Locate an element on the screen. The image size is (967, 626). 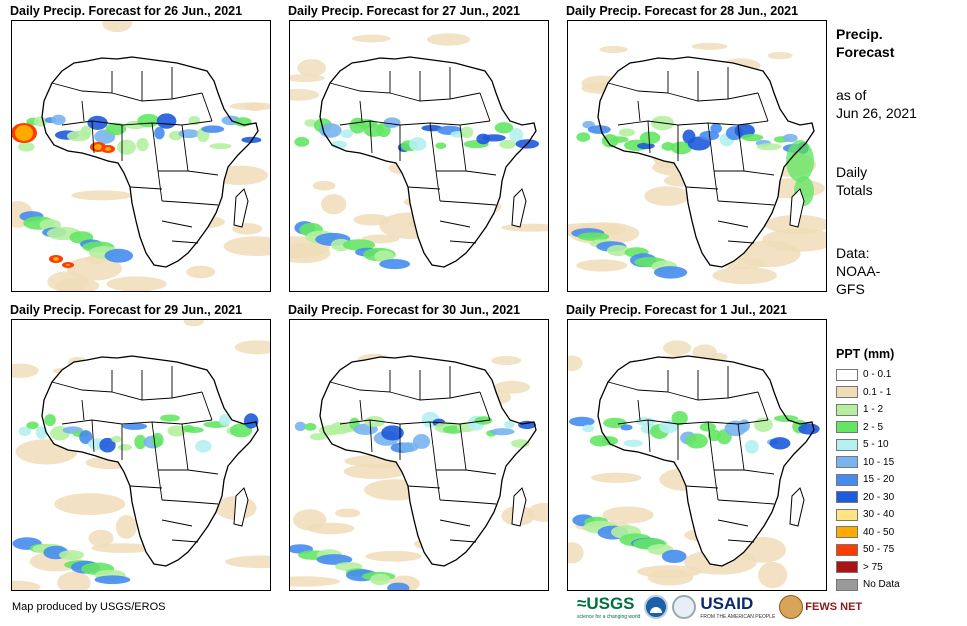
forecast-panel-1: Daily Precip. Forecast for 26 Jun., 2021 is located at coordinates (140, 149).